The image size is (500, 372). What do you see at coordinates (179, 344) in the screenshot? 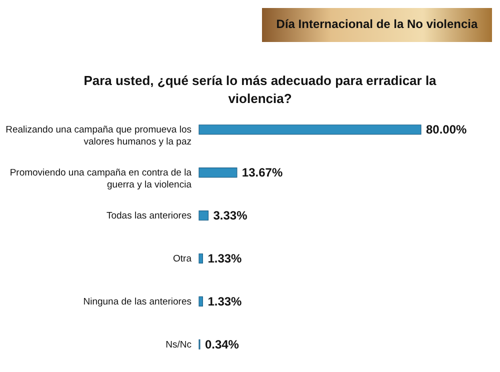
I see `y-tick-label: Ns/Nc` at bounding box center [179, 344].